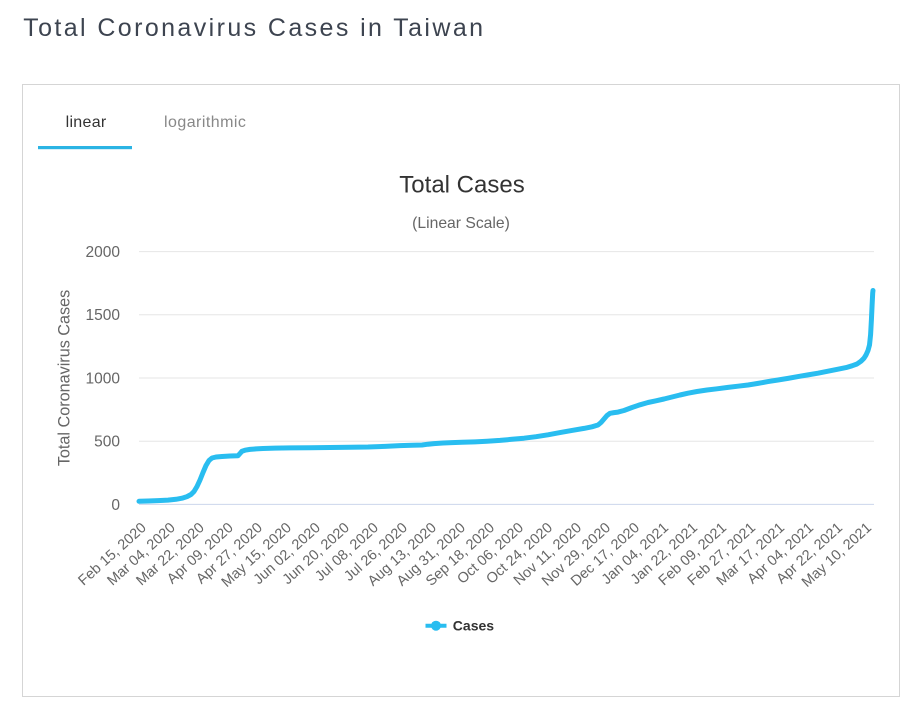  What do you see at coordinates (205, 122) in the screenshot?
I see `svg-text: logarithmic` at bounding box center [205, 122].